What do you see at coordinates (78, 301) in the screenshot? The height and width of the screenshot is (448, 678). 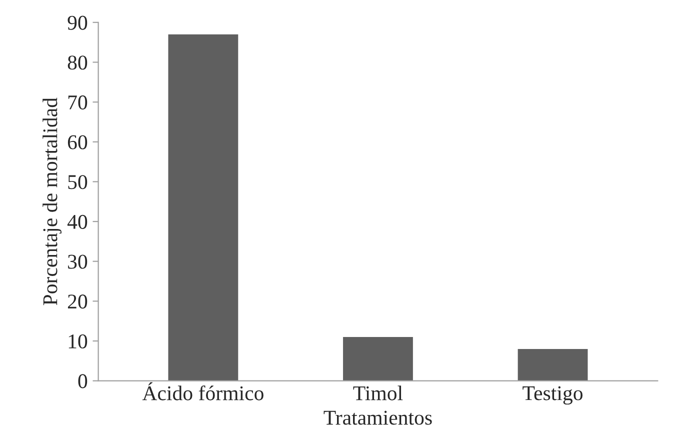 I see `y-tick-label: 20` at bounding box center [78, 301].